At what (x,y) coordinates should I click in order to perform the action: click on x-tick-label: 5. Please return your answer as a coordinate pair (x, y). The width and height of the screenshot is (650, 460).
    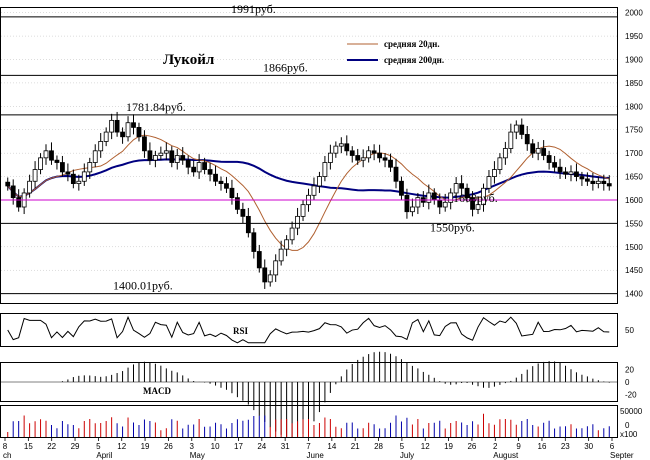
    Looking at the image, I should click on (402, 446).